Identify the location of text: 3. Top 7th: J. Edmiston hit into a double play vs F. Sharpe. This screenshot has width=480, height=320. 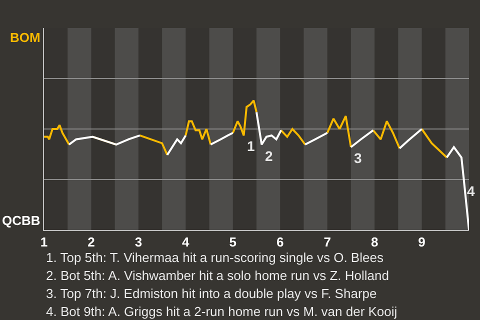
(211, 293).